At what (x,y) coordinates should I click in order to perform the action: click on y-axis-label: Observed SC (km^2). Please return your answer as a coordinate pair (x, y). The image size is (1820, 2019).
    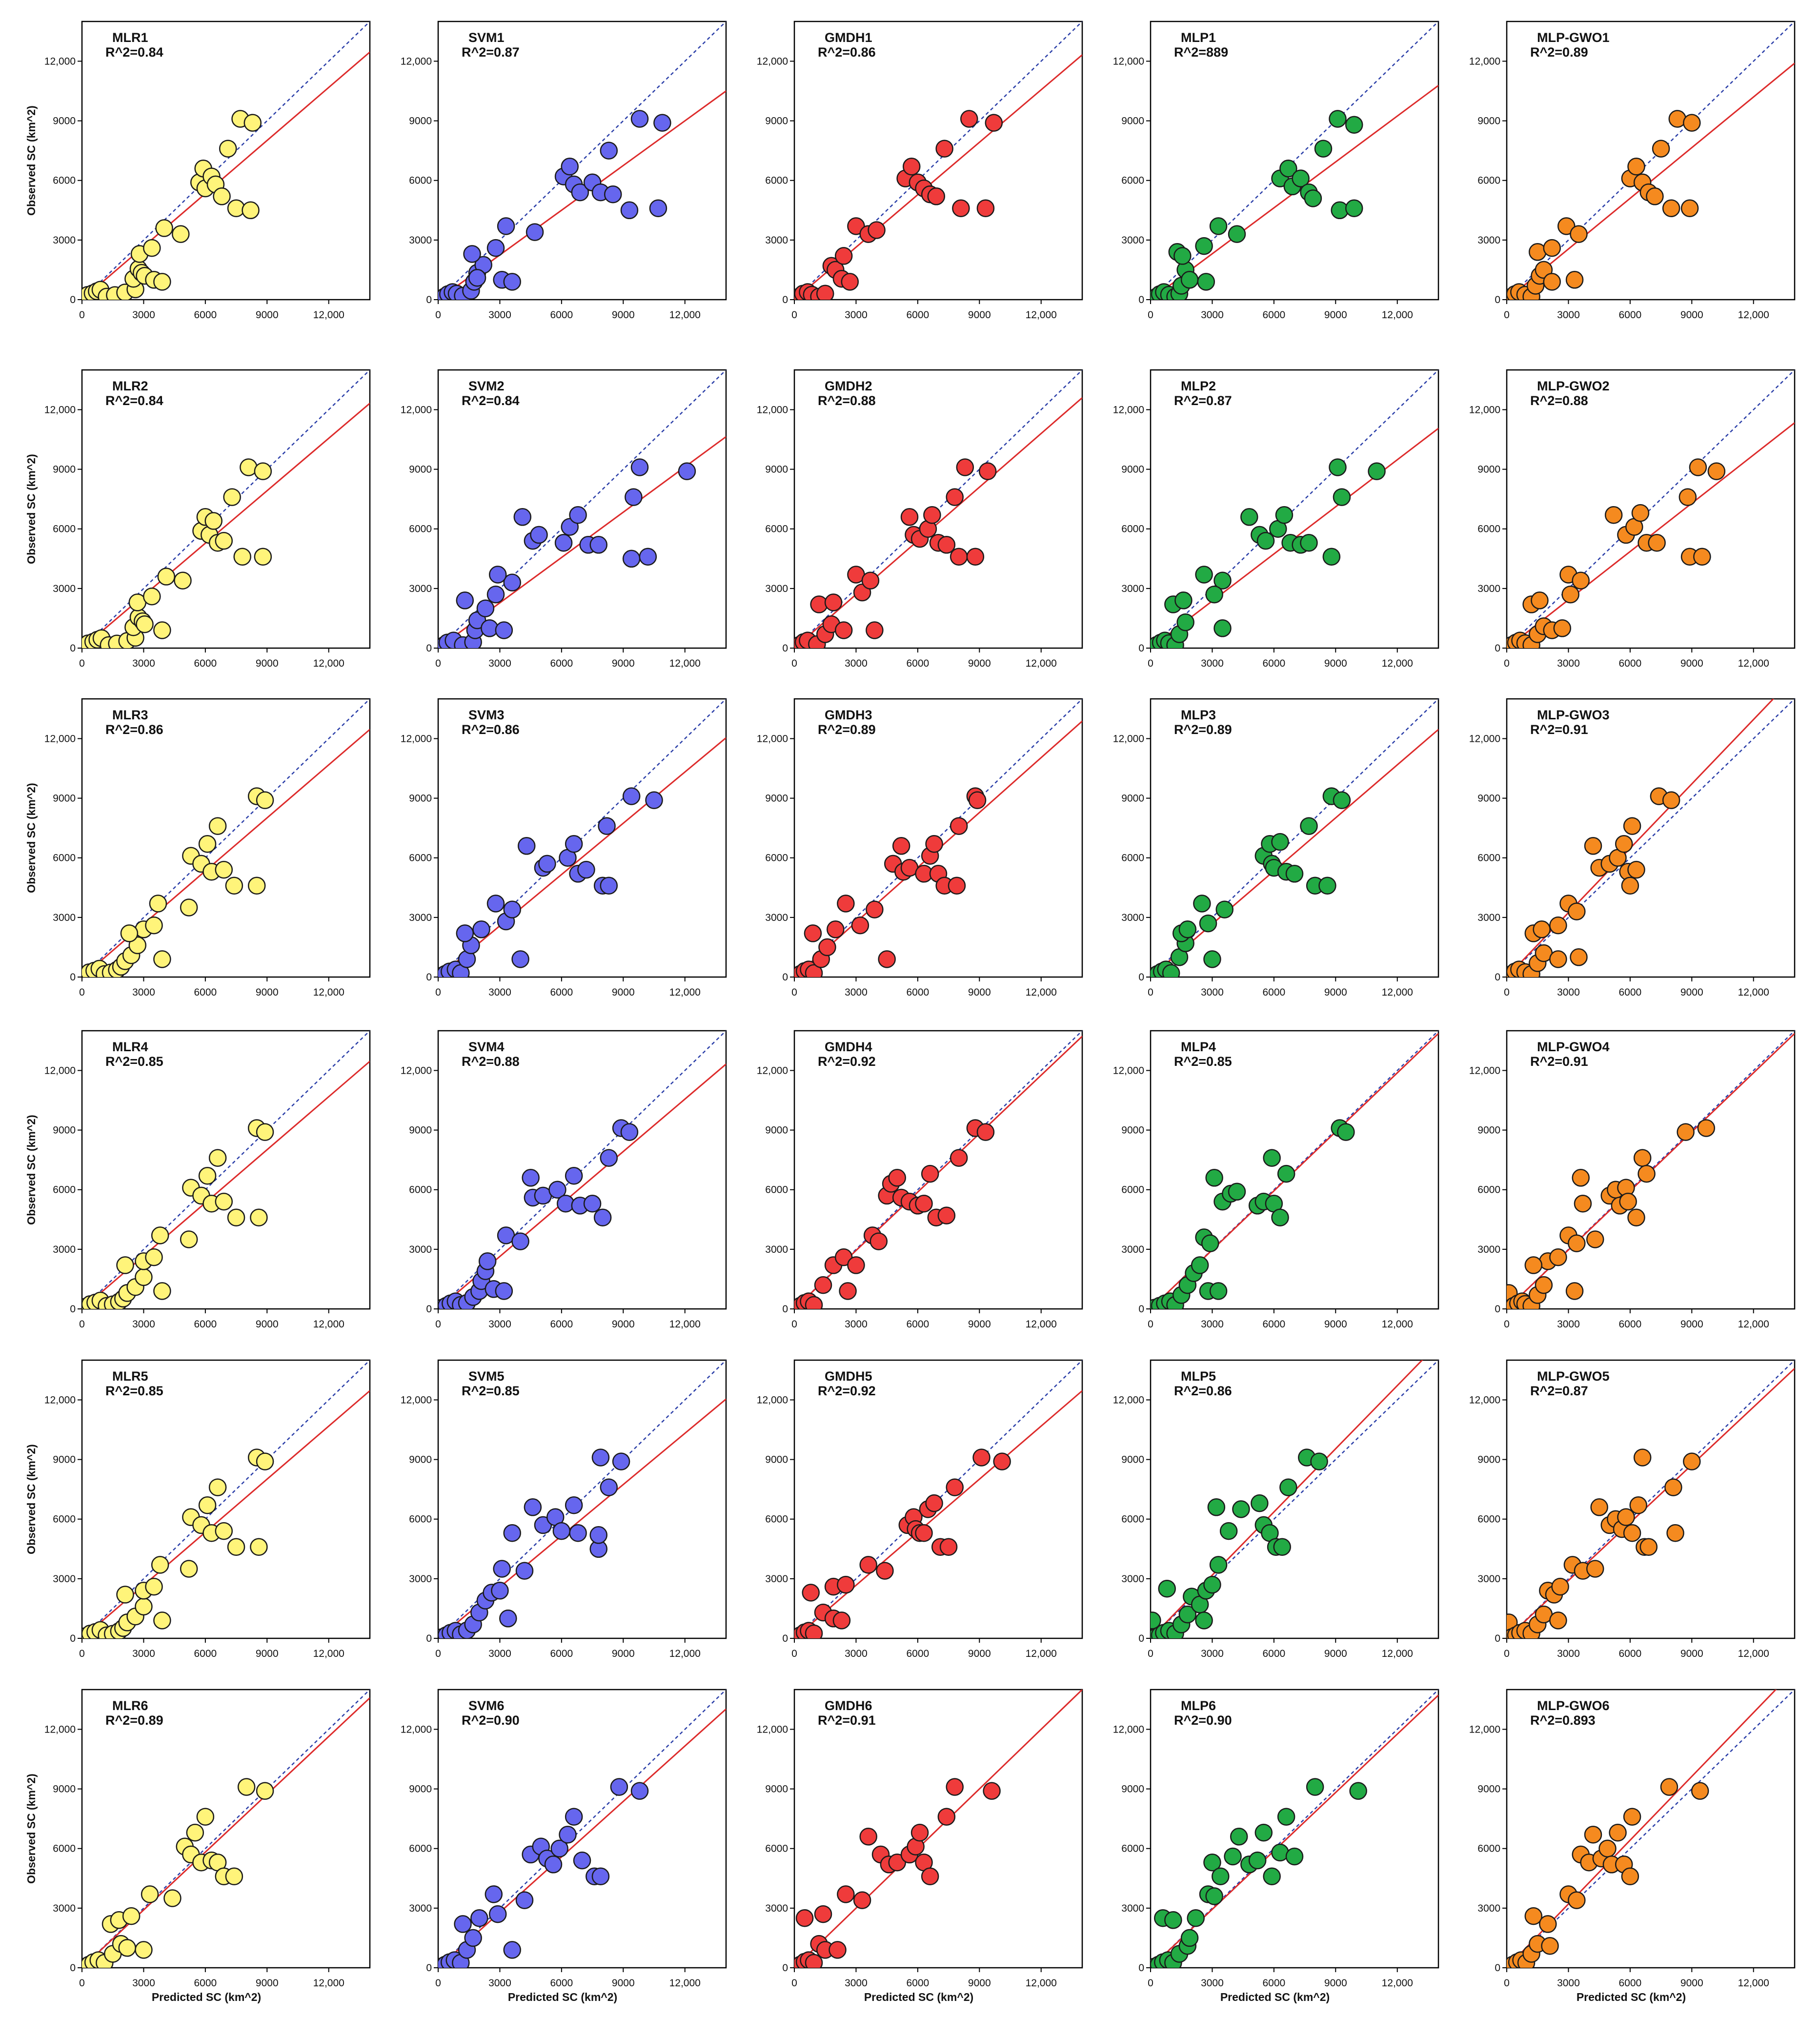
    Looking at the image, I should click on (31, 838).